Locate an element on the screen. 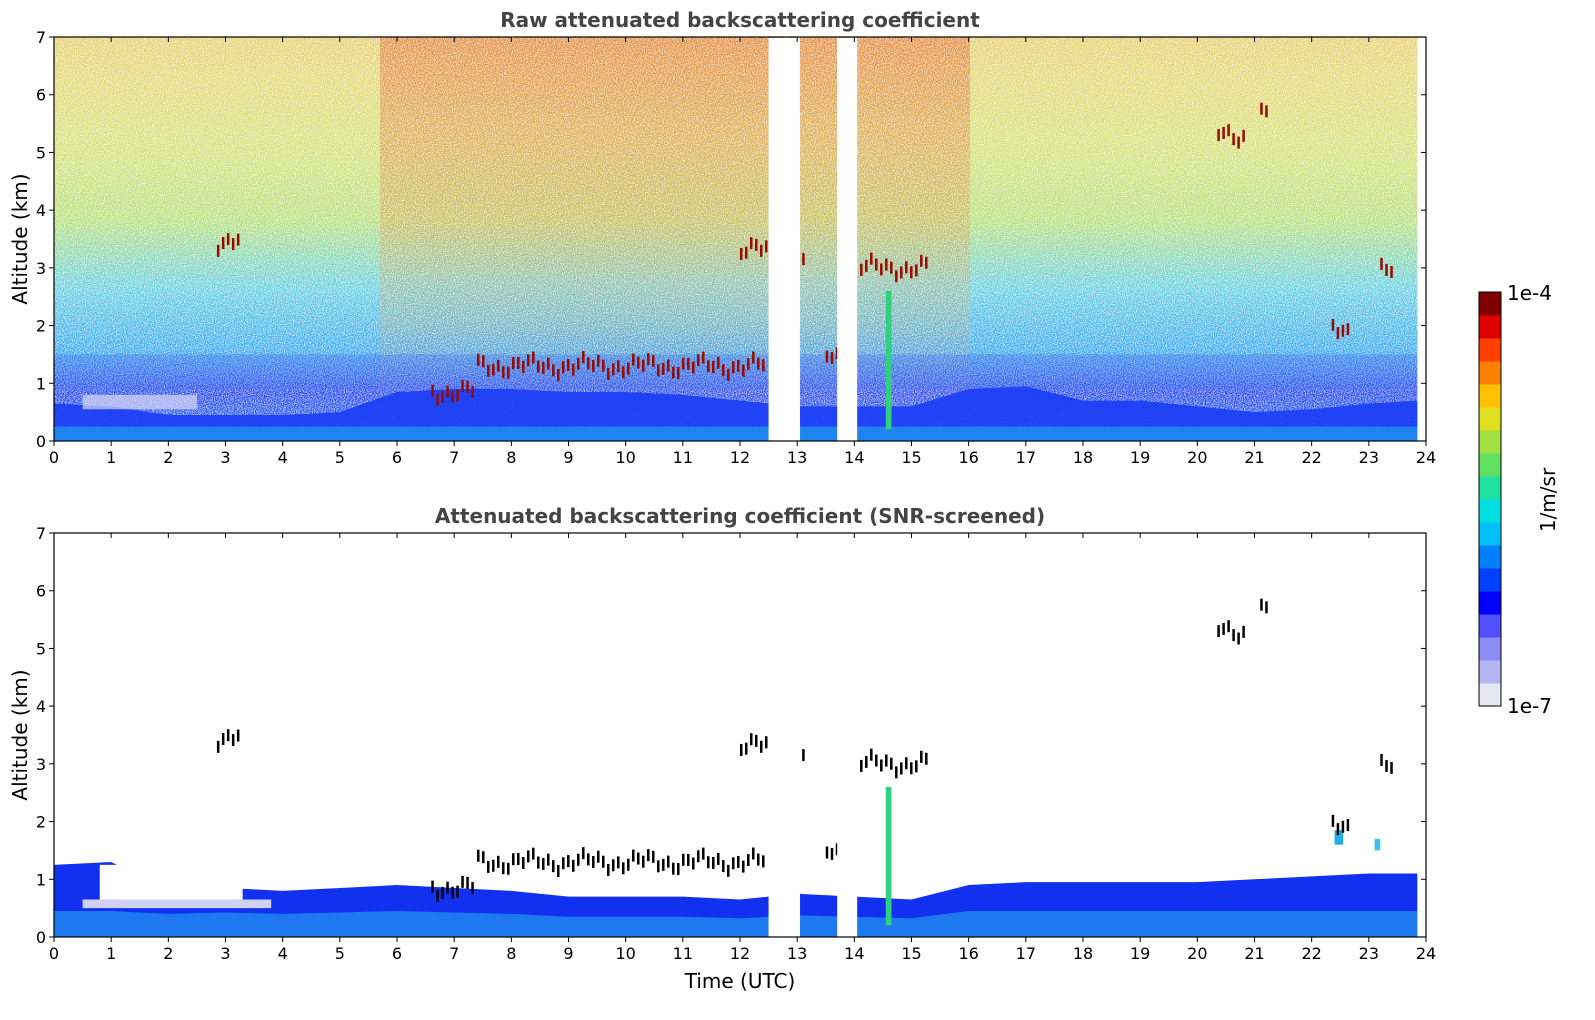  x-tick-label: 3 is located at coordinates (225, 953).